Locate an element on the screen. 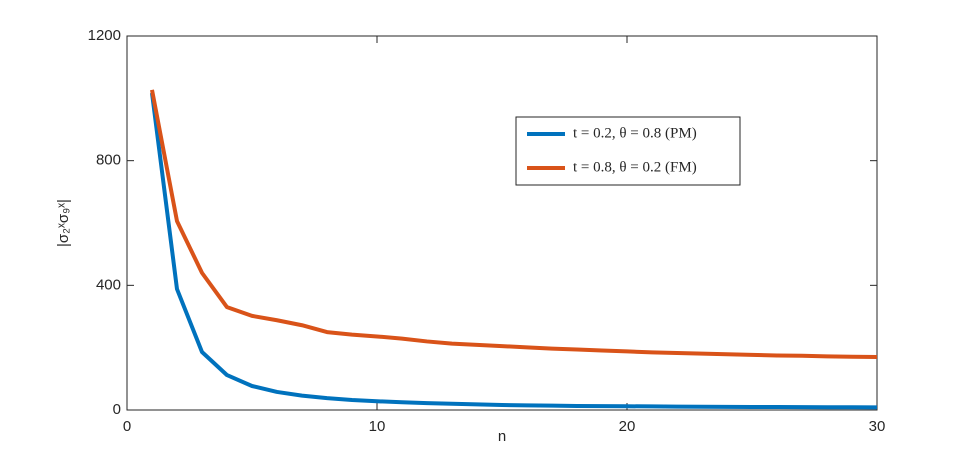  x-tick-label: 30 is located at coordinates (877, 426).